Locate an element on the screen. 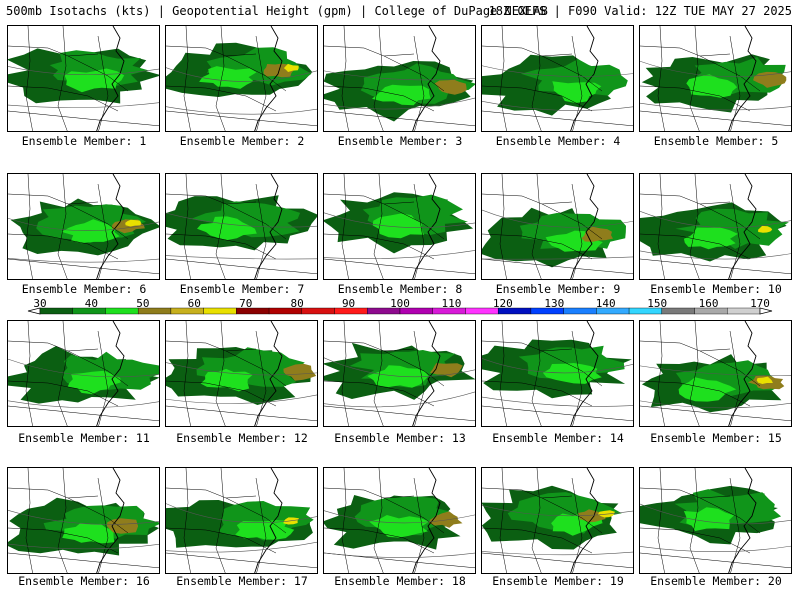 The image size is (800, 600). ensemble-member-label: Ensemble Member: 4 is located at coordinates (558, 141).